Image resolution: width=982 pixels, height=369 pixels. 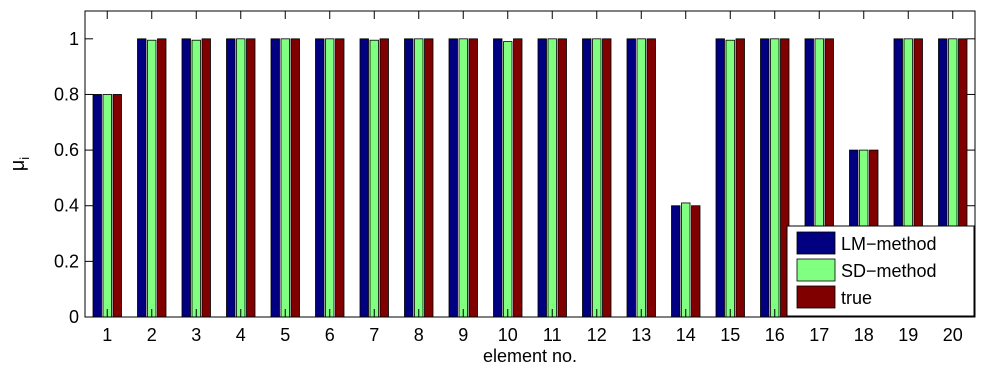 I want to click on y-tick-label: 0.4, so click(x=66, y=206).